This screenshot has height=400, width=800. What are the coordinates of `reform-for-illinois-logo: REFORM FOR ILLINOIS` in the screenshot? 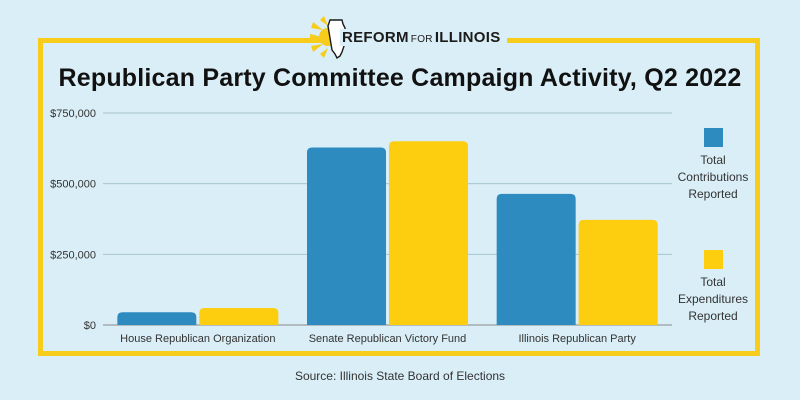 It's located at (417, 37).